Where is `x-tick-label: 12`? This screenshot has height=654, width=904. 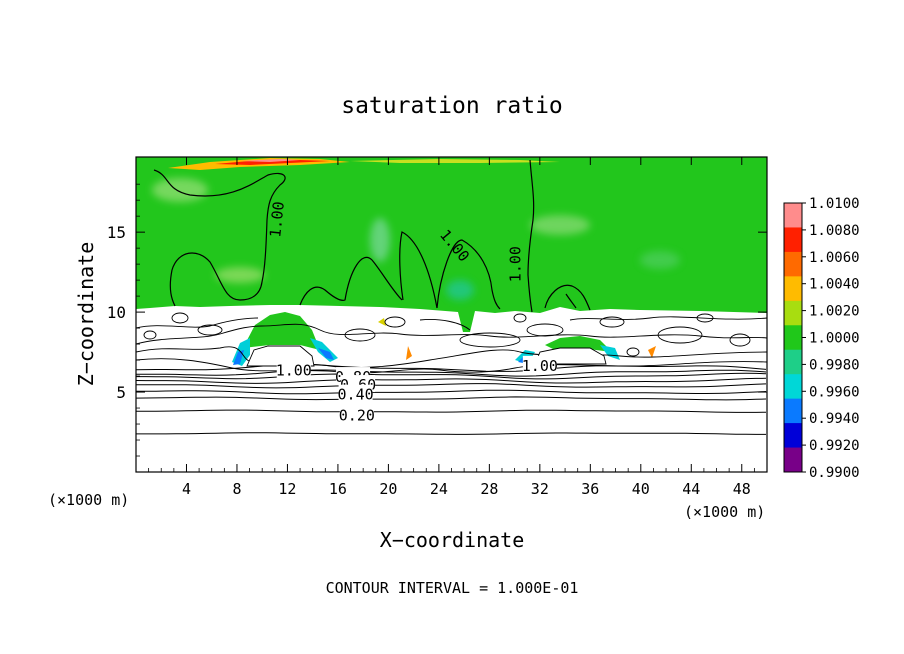
x-tick-label: 12 is located at coordinates (287, 489).